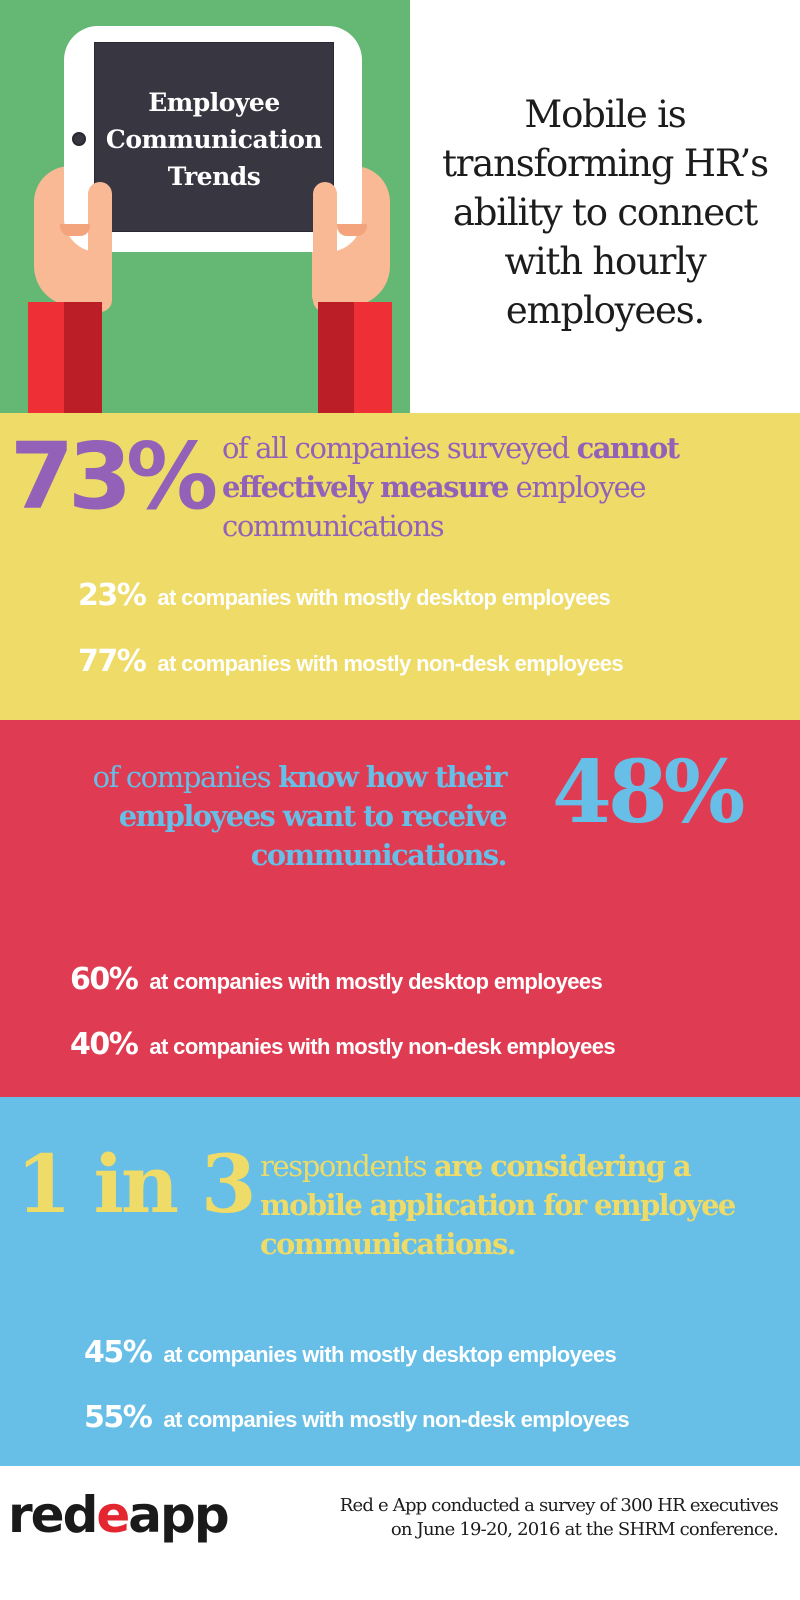 This screenshot has height=1600, width=800. I want to click on title-line: Trends, so click(214, 176).